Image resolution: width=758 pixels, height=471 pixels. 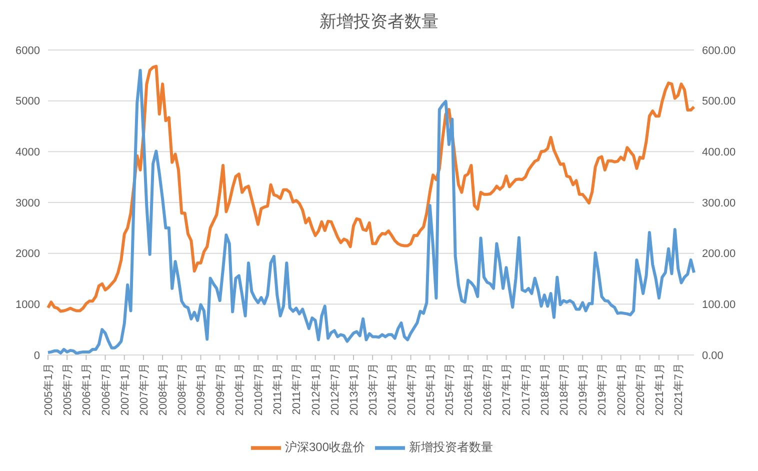 What do you see at coordinates (602, 389) in the screenshot?
I see `x-tick-label: 2019年7月` at bounding box center [602, 389].